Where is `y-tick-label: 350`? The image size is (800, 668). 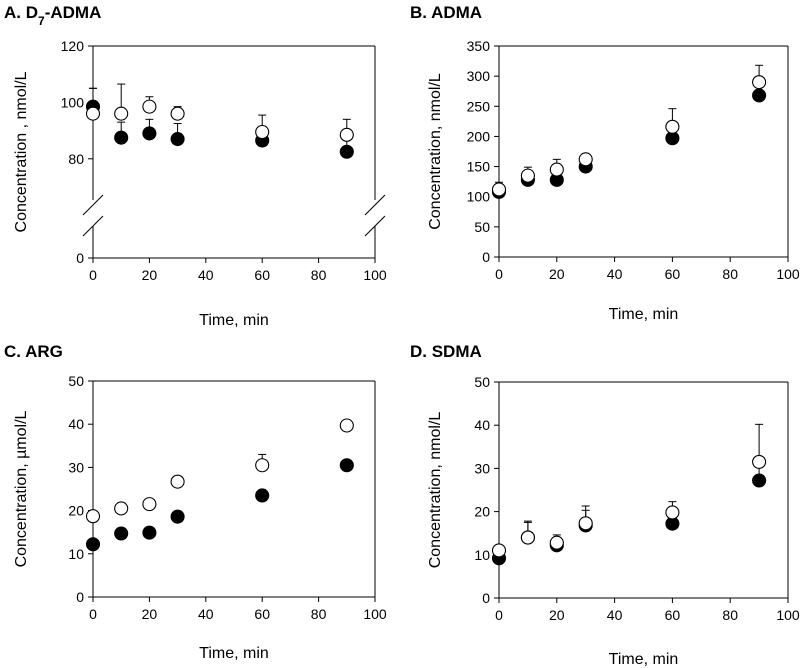 y-tick-label: 350 is located at coordinates (479, 46).